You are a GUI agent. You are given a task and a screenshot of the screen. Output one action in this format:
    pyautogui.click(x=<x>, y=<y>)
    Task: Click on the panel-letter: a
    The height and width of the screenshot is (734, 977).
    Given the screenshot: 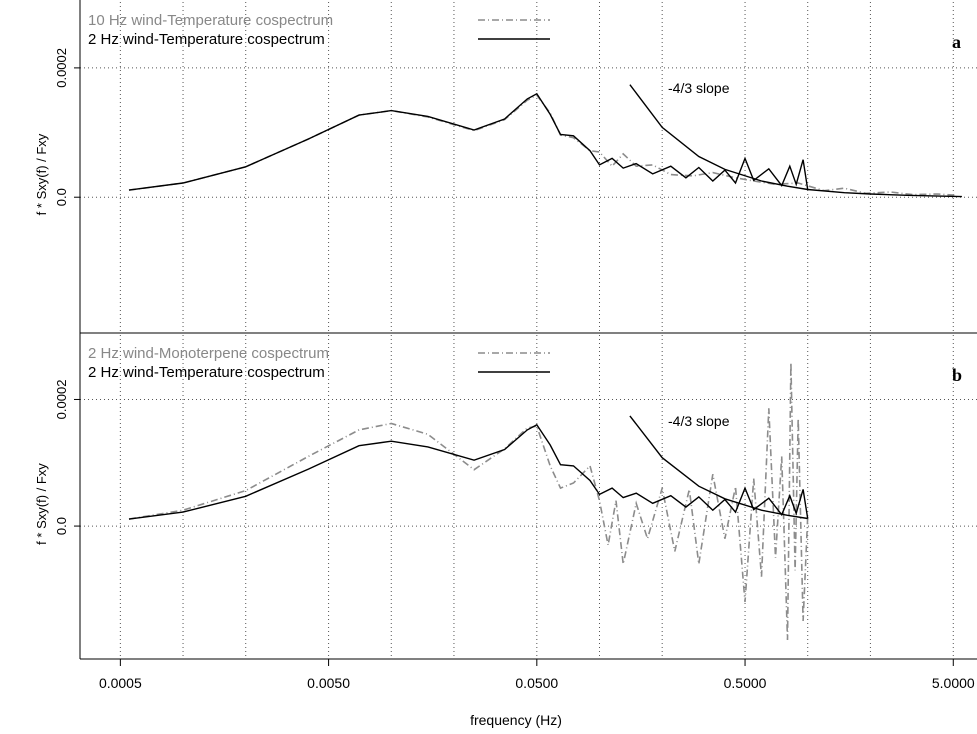 What is the action you would take?
    pyautogui.click(x=956, y=42)
    